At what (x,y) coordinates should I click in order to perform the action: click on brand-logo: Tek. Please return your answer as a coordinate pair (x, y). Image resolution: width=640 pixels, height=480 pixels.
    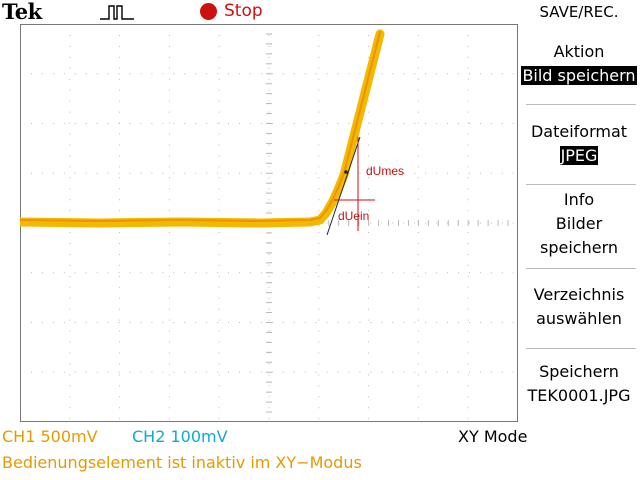
    Looking at the image, I should click on (22, 12).